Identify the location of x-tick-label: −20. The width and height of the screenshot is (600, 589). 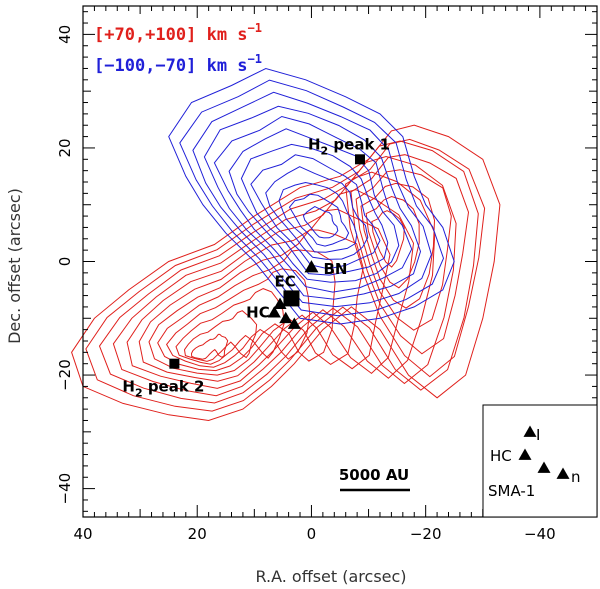
(426, 534).